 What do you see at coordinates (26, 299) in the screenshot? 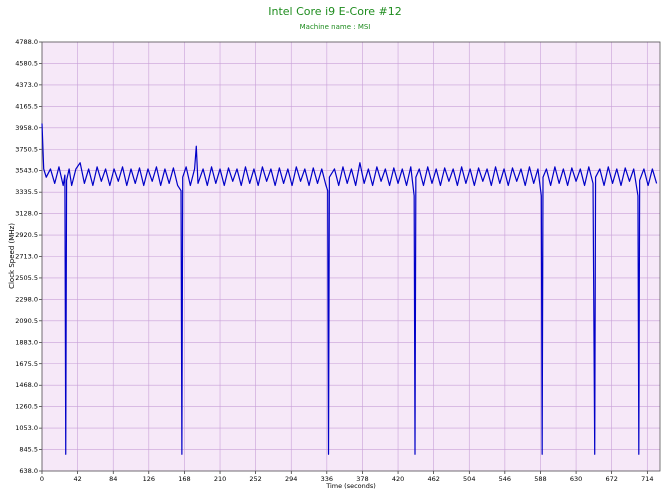
I see `y-tick-label: 2298.0` at bounding box center [26, 299].